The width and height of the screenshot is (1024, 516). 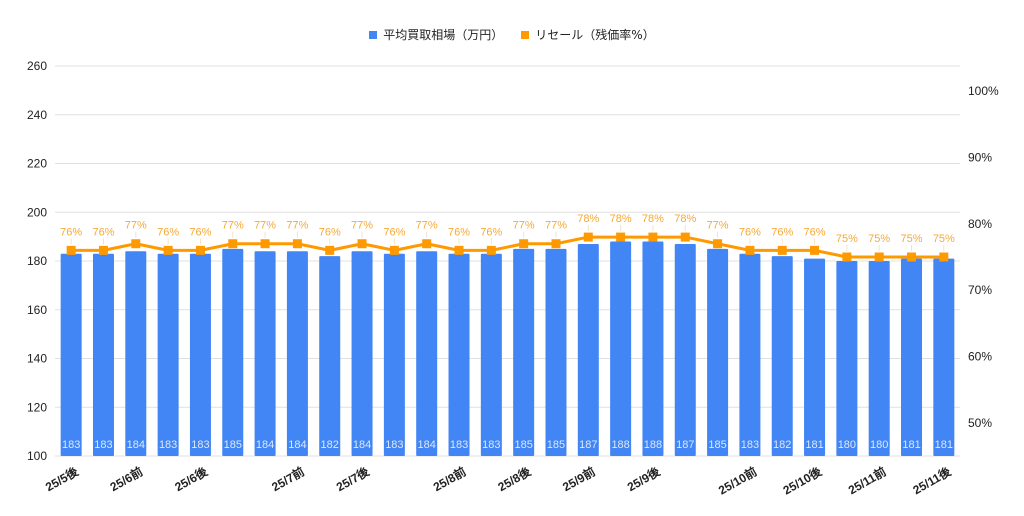 What do you see at coordinates (514, 478) in the screenshot?
I see `x-tick-label: 25/8後` at bounding box center [514, 478].